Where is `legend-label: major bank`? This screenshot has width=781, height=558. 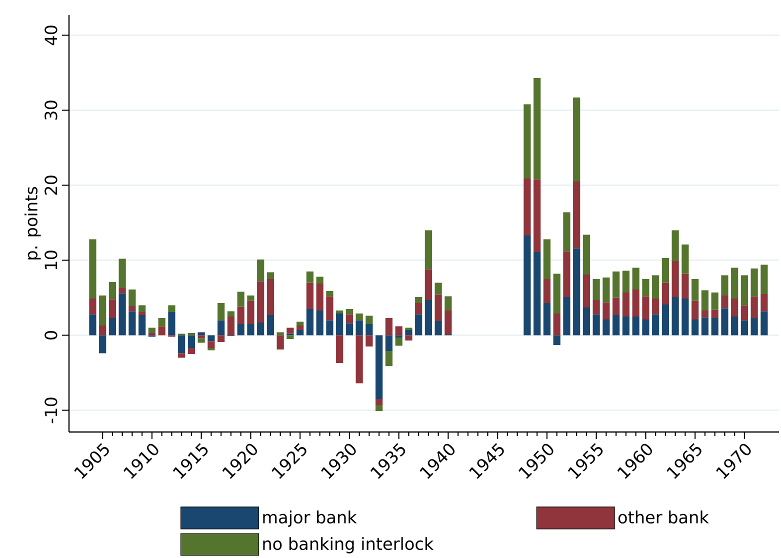
legend-label: major bank is located at coordinates (310, 518).